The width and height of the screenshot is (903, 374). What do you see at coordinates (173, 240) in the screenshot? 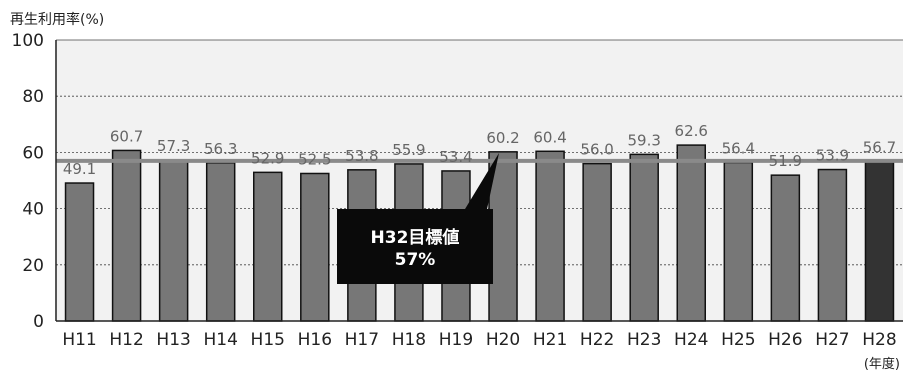
I see `bar-H13` at bounding box center [173, 240].